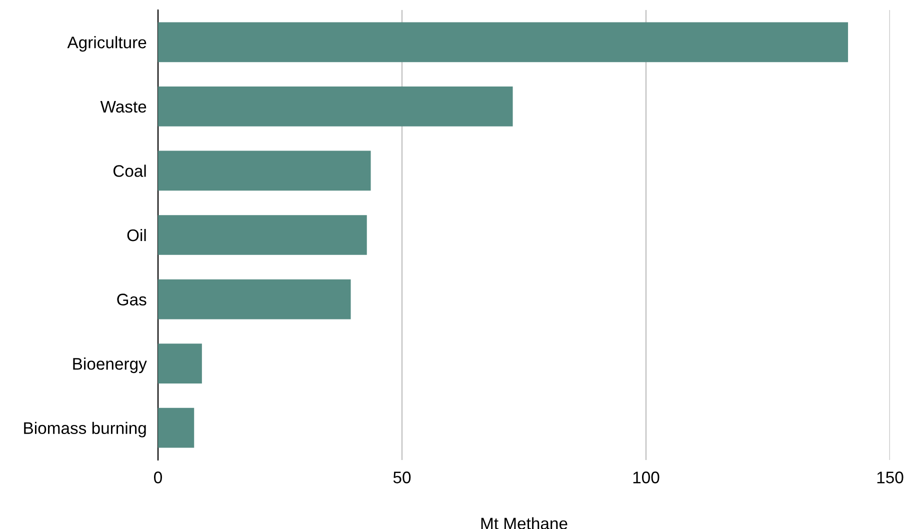  Describe the element at coordinates (402, 478) in the screenshot. I see `x-tick-label: 50` at that location.